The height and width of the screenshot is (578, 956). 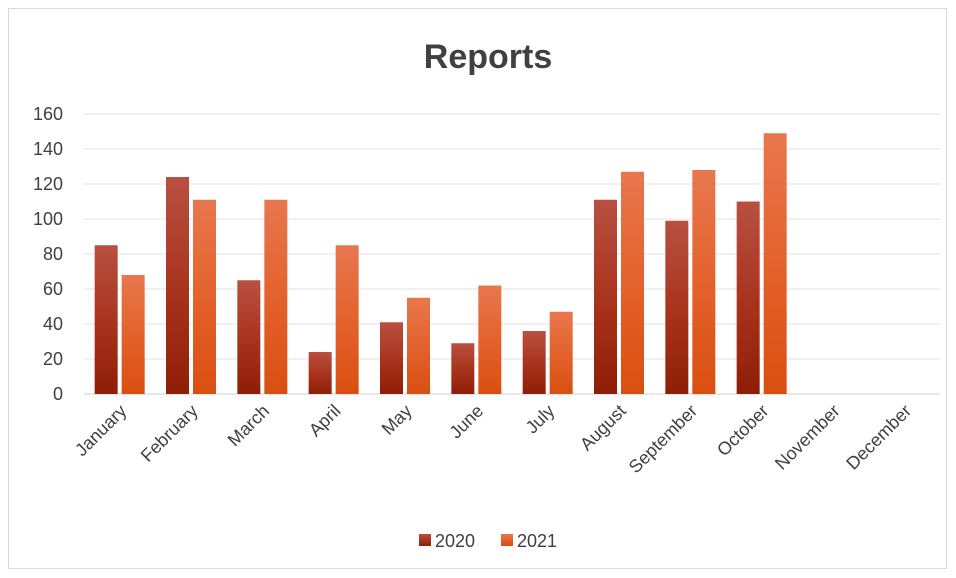 What do you see at coordinates (561, 352) in the screenshot?
I see `bar-2021-july` at bounding box center [561, 352].